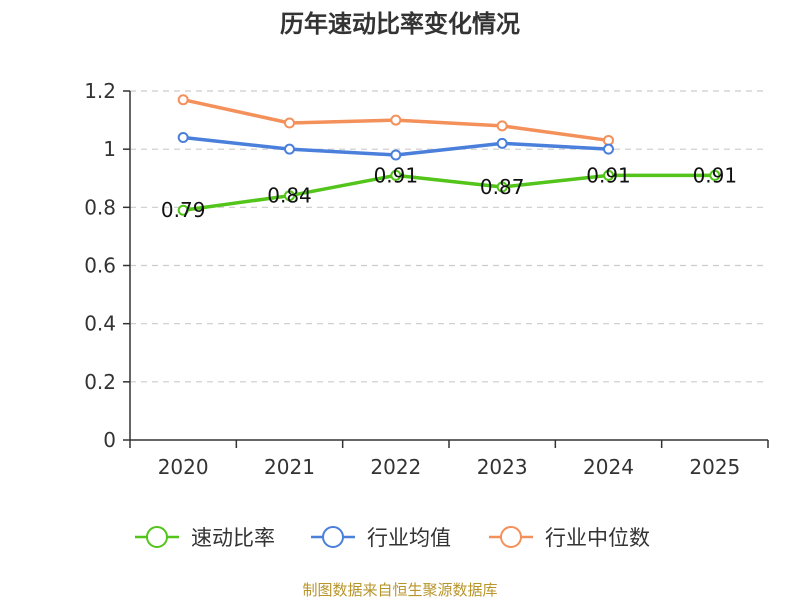  What do you see at coordinates (100, 266) in the screenshot?
I see `y-tick-label: 0.6` at bounding box center [100, 266].